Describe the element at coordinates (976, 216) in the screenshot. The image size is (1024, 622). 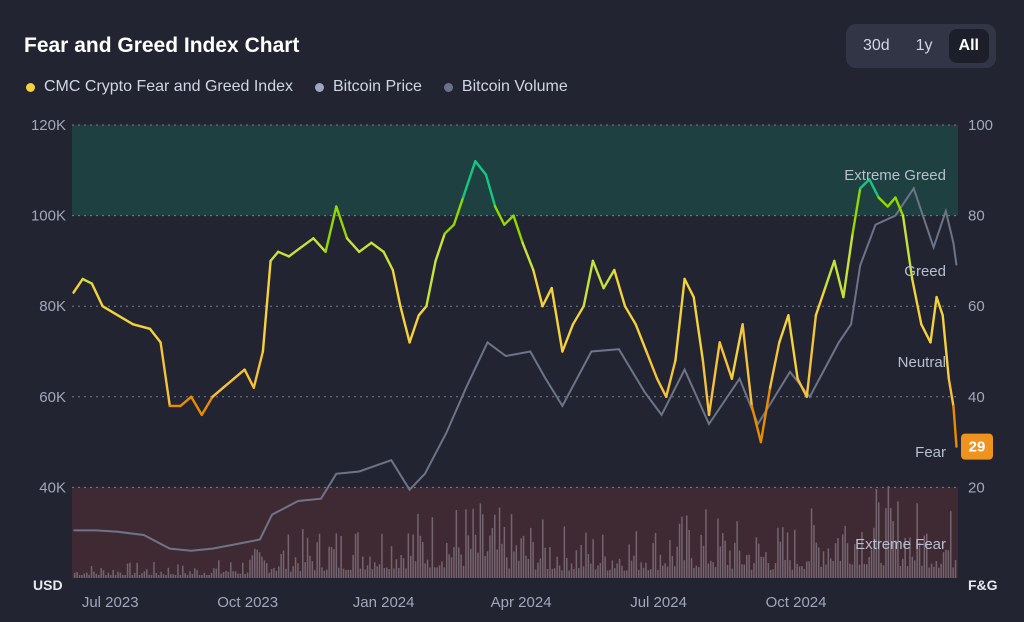
I see `right-axis-tick: 80` at that location.